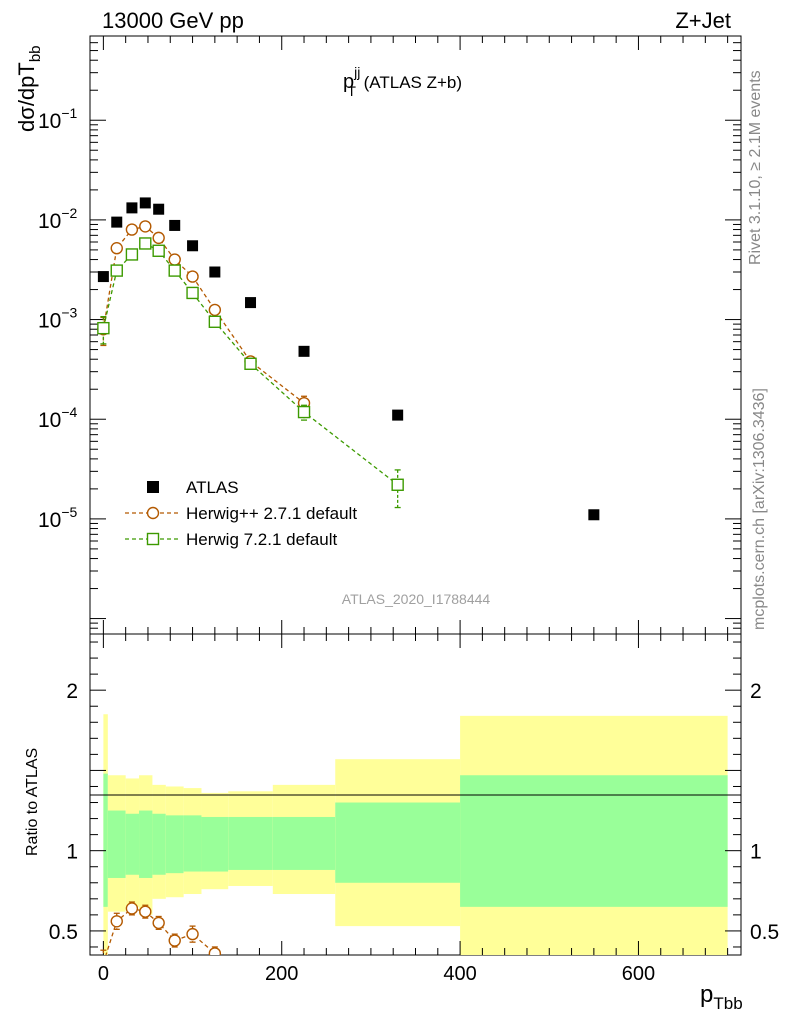 Image resolution: width=786 pixels, height=1024 pixels. Describe the element at coordinates (638, 974) in the screenshot. I see `x-tick-label: 600` at that location.